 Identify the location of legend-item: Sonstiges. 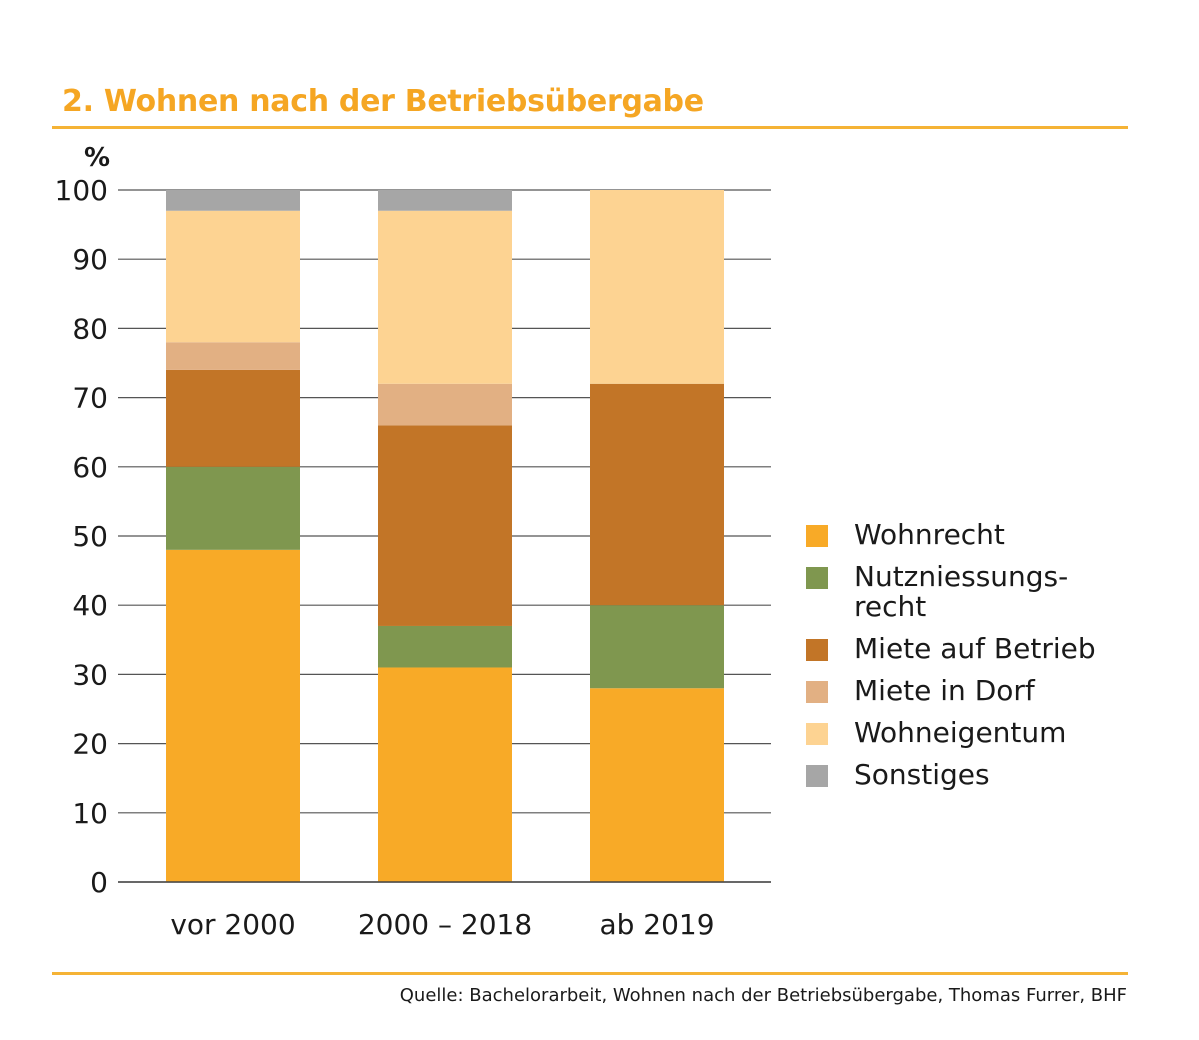
(955, 775).